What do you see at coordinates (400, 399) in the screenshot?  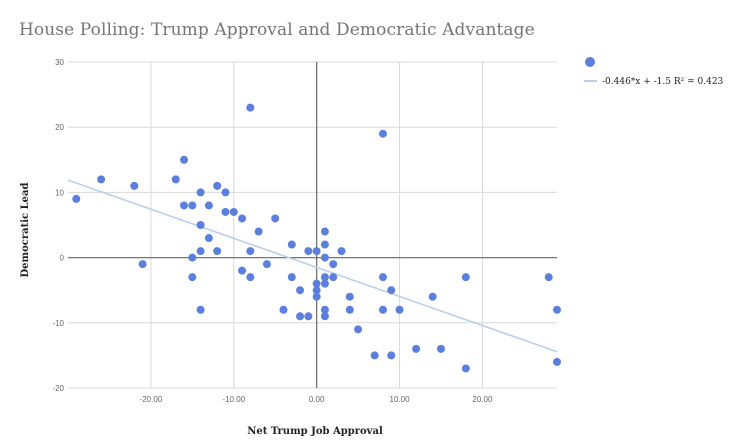 I see `x-tick-label: 10.00` at bounding box center [400, 399].